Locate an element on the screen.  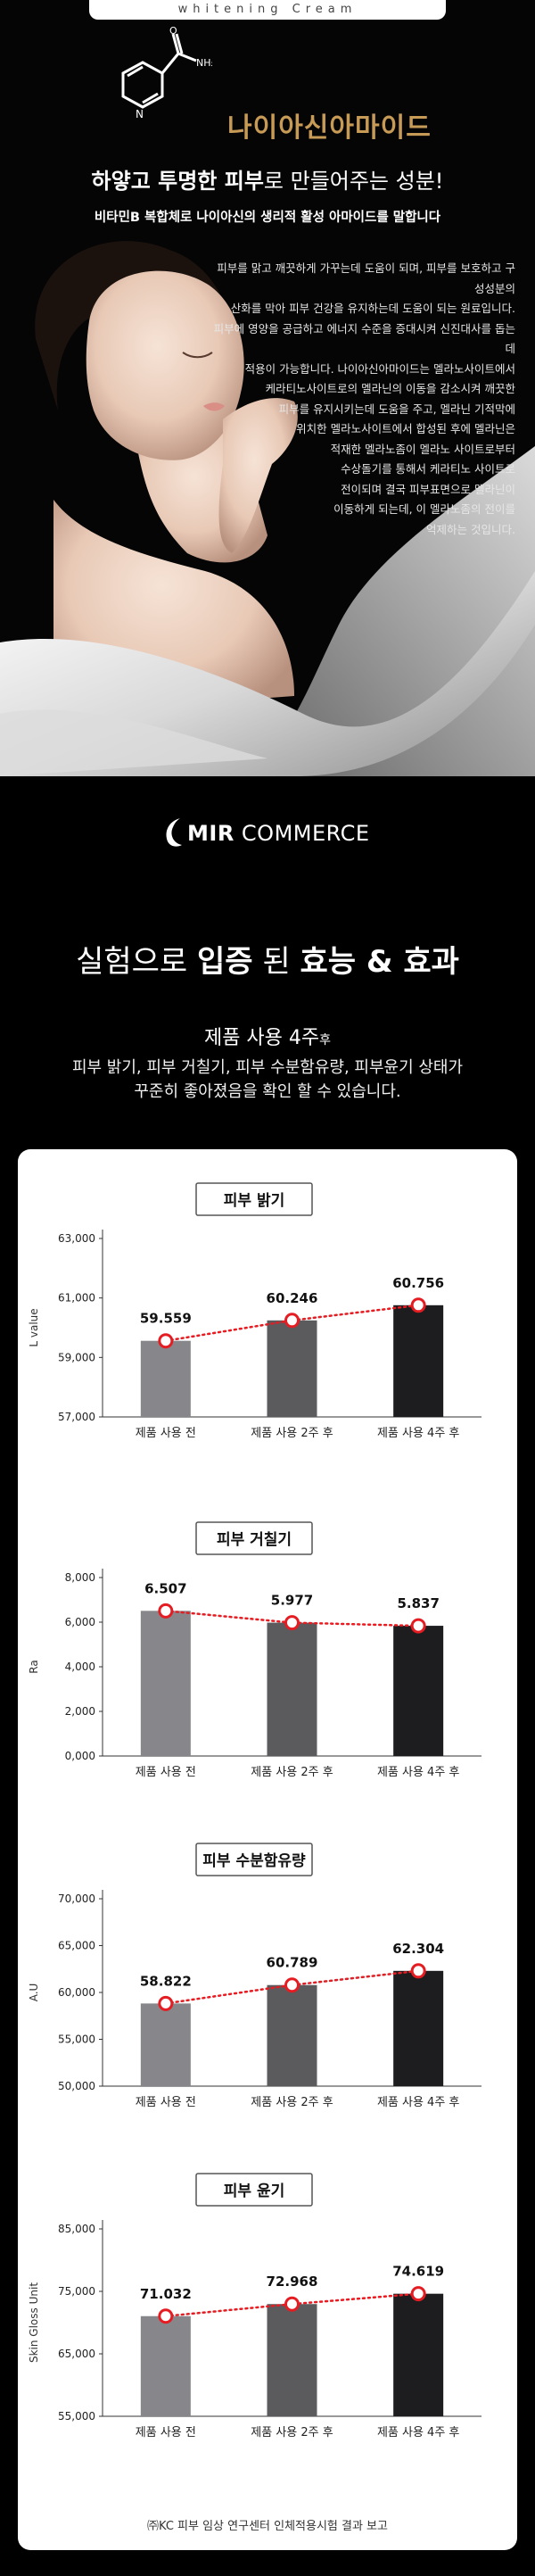
brand-logo-icon is located at coordinates (174, 832).